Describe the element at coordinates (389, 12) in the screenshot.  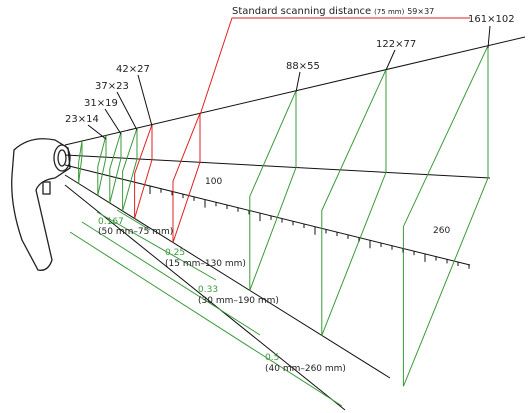
I see `header-distance: (75 mm)` at that location.